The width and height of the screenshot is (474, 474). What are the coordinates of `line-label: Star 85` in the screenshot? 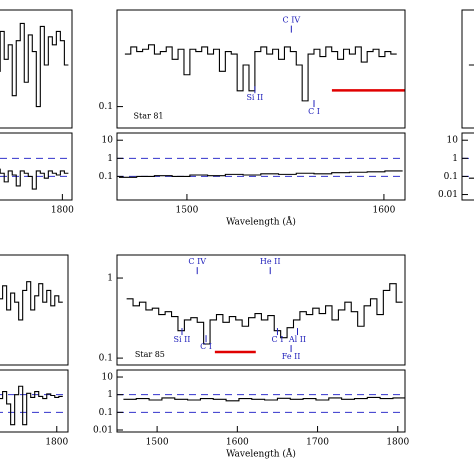 It's located at (150, 354).